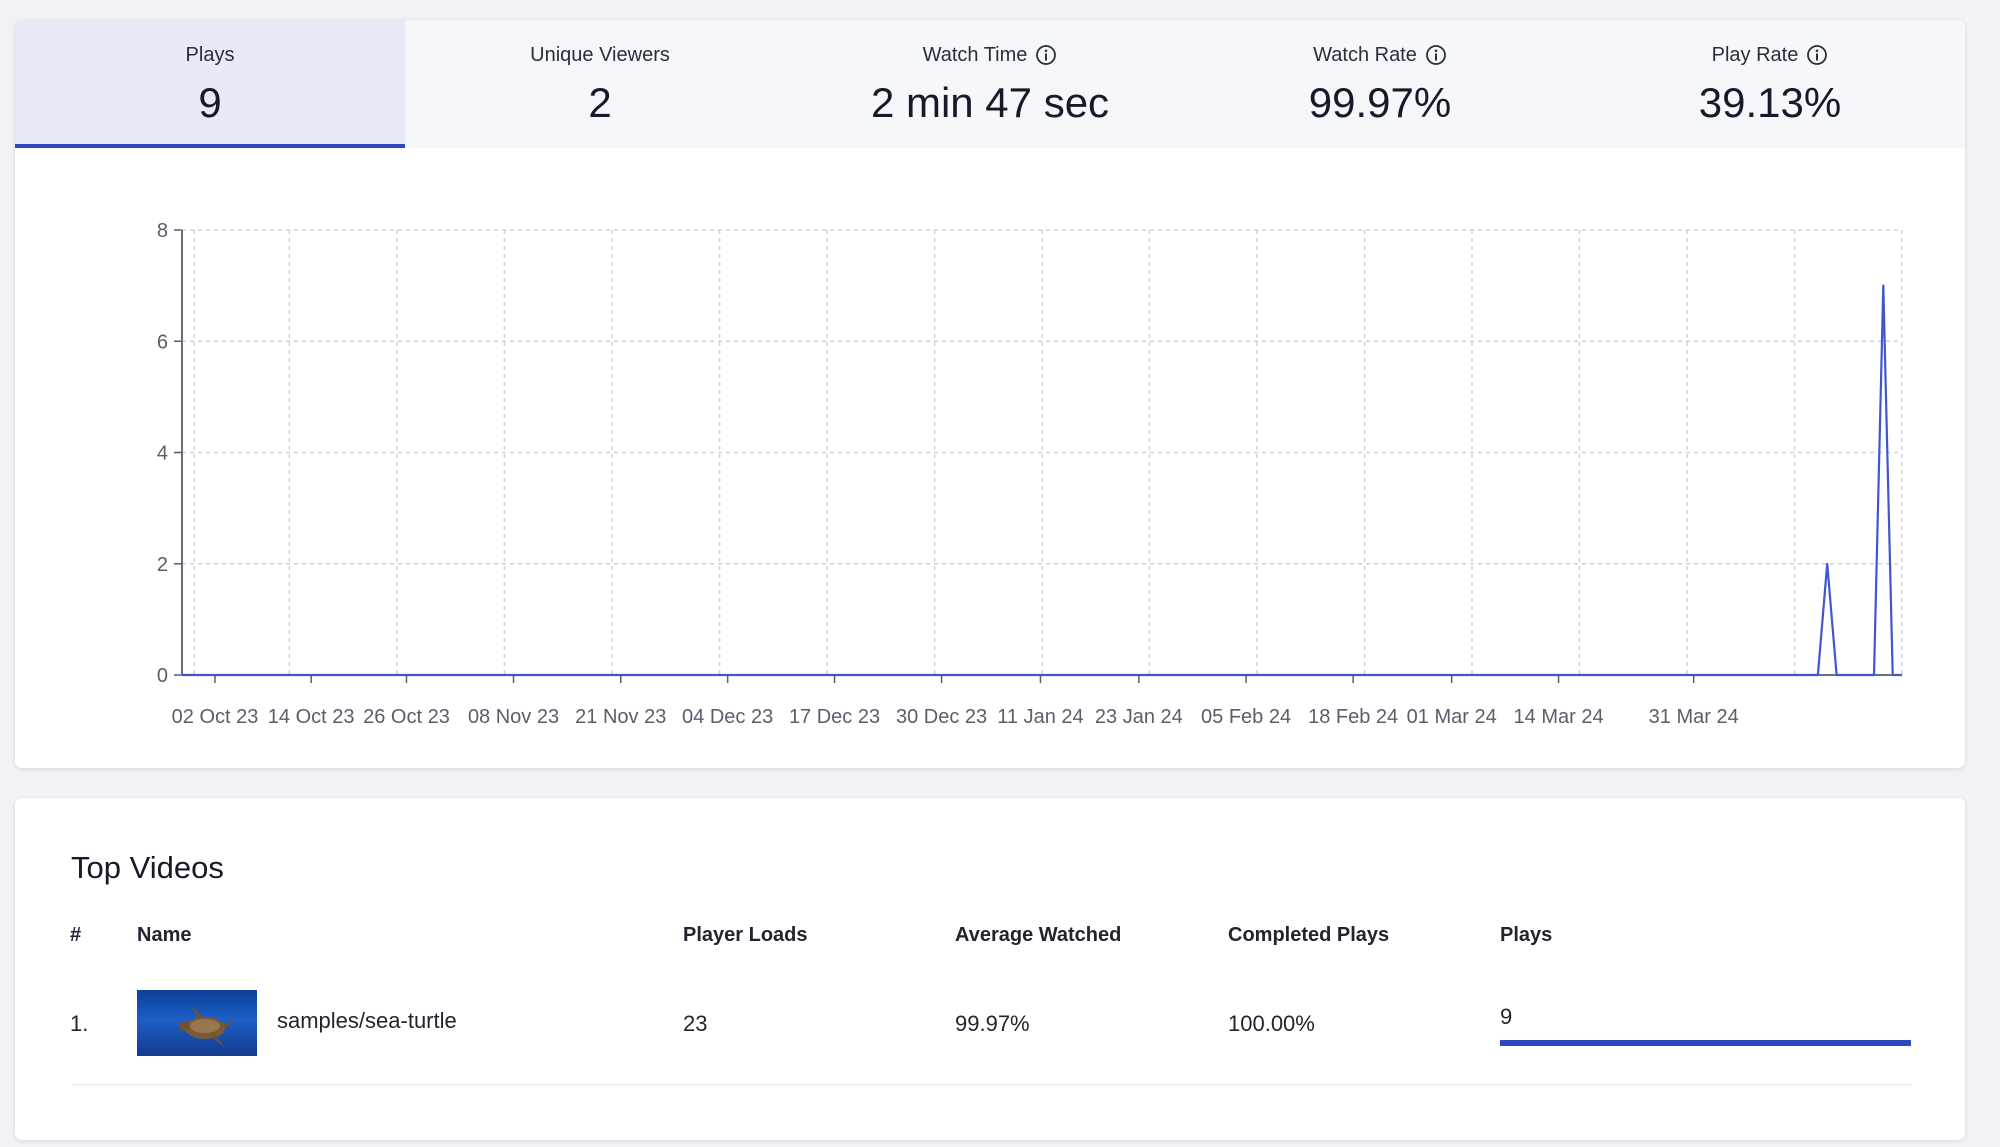  What do you see at coordinates (1139, 717) in the screenshot?
I see `x-tick-label: 23 Jan 24` at bounding box center [1139, 717].